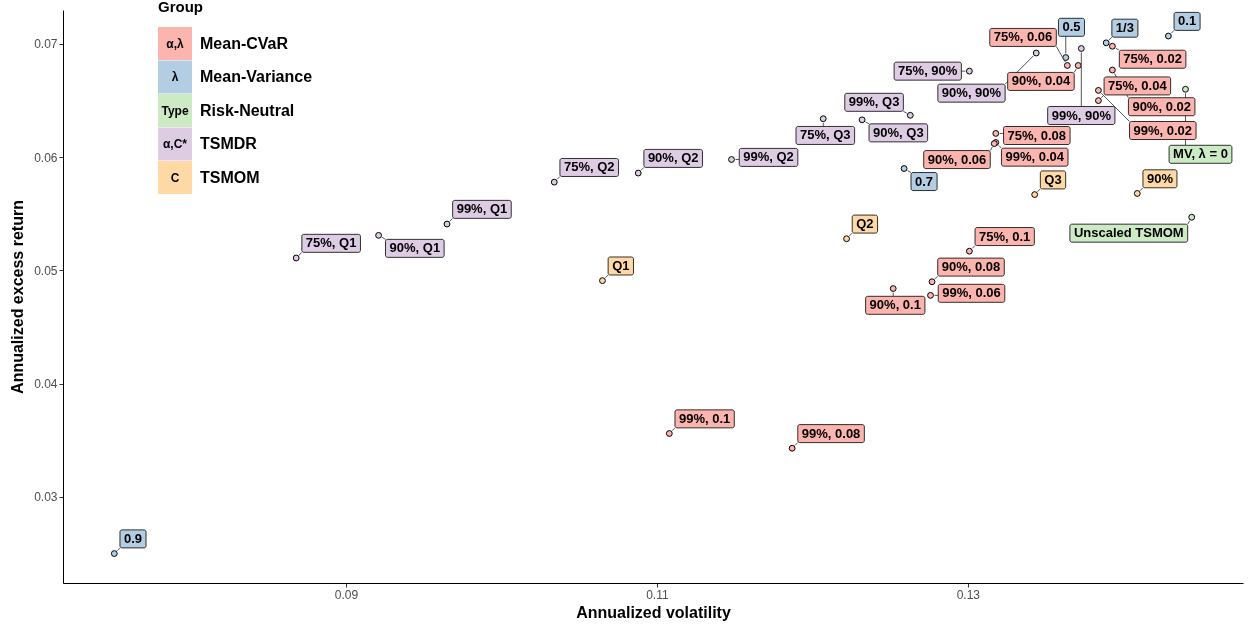 The height and width of the screenshot is (629, 1249). Describe the element at coordinates (180, 7) in the screenshot. I see `legend-title: Group` at that location.